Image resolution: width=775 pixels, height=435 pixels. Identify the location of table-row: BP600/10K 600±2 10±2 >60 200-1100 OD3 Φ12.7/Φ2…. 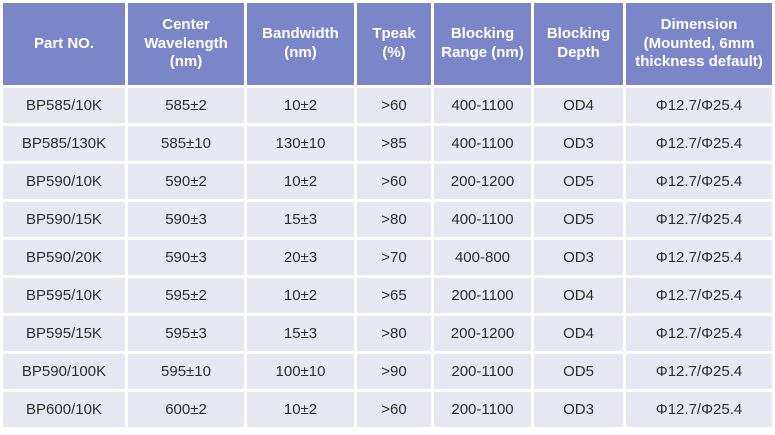
(387, 409).